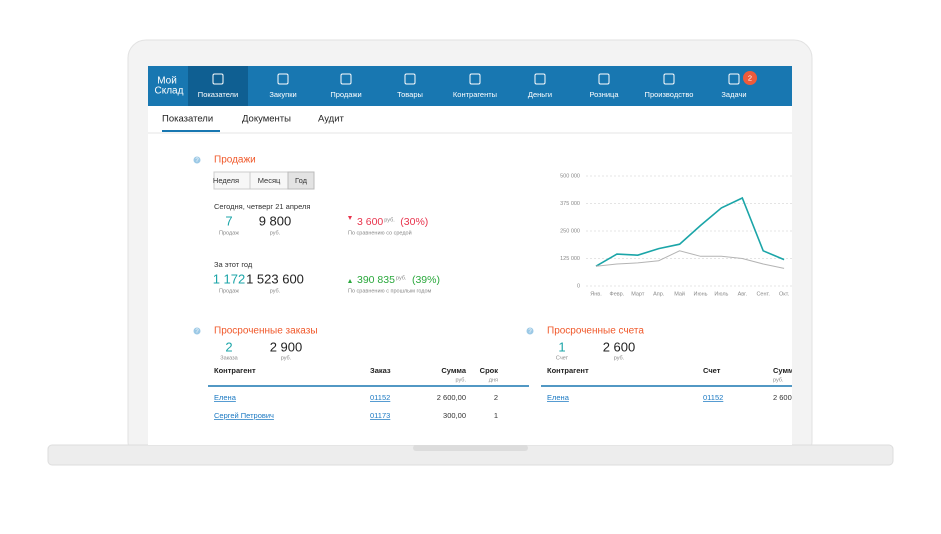 This screenshot has width=941, height=534. Describe the element at coordinates (595, 331) in the screenshot. I see `section-title: Просроченные счета` at that location.